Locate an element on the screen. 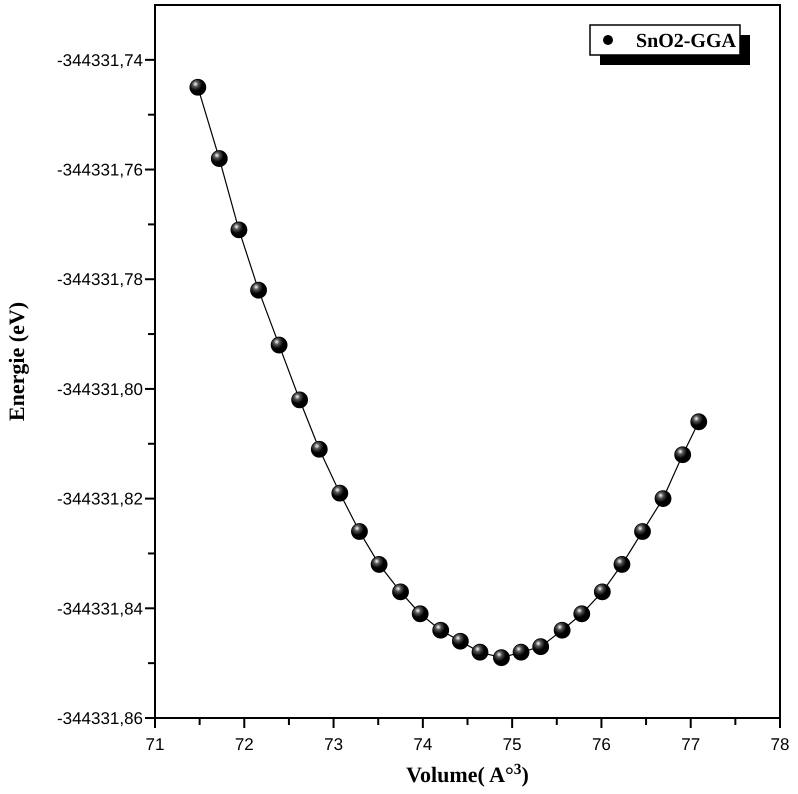  y-tick-label: -344331,86 is located at coordinates (99, 718).